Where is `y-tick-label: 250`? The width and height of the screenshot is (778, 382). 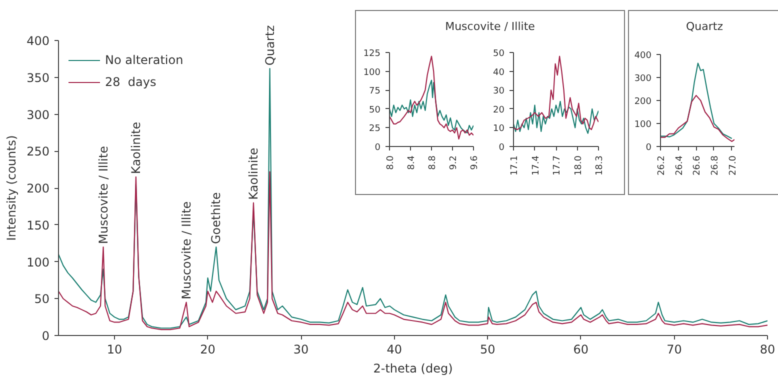 y-tick-label: 250 is located at coordinates (38, 151).